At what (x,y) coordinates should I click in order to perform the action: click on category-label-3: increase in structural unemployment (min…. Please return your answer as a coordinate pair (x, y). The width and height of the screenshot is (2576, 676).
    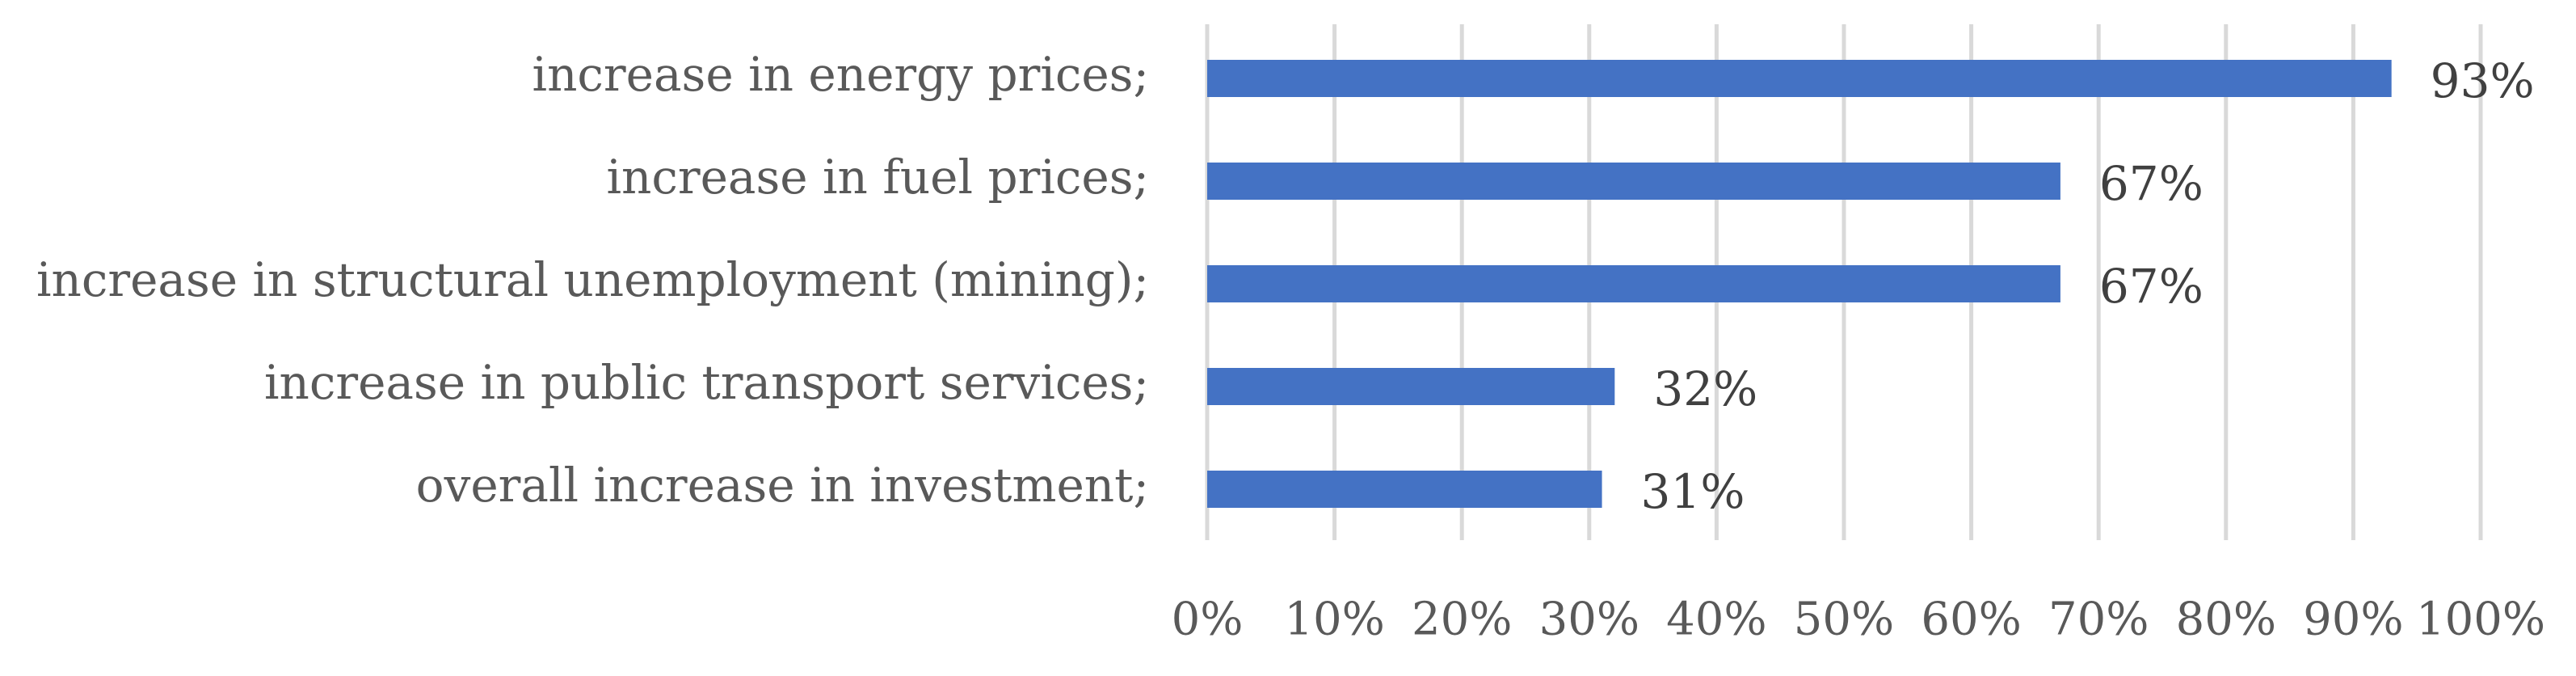
    Looking at the image, I should click on (592, 280).